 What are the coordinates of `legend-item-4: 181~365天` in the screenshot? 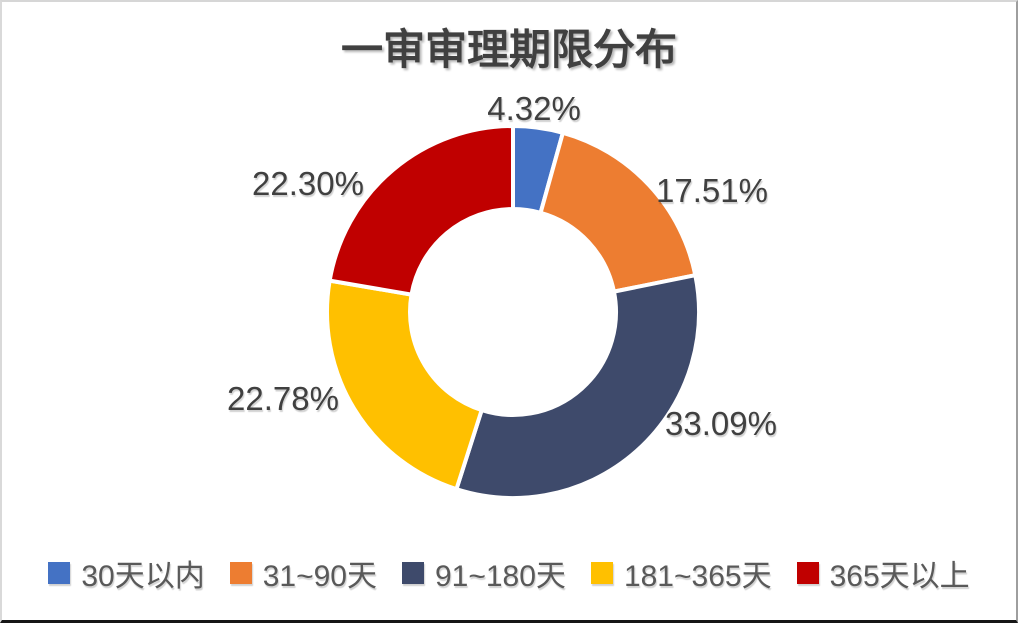 It's located at (681, 573).